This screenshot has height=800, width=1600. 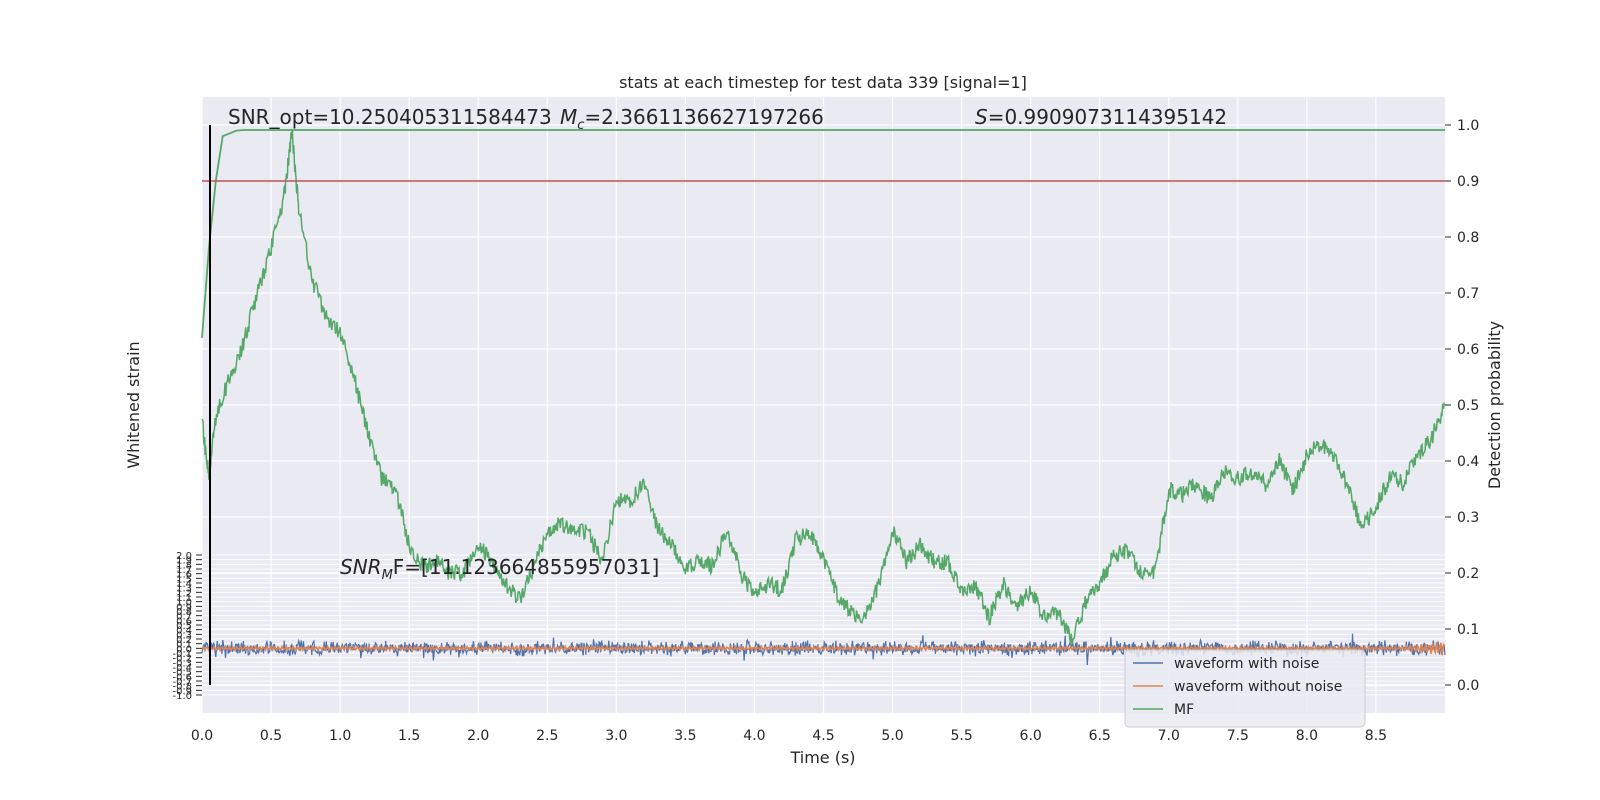 I want to click on snr-mf-value: F=[11.123664855957031], so click(x=526, y=567).